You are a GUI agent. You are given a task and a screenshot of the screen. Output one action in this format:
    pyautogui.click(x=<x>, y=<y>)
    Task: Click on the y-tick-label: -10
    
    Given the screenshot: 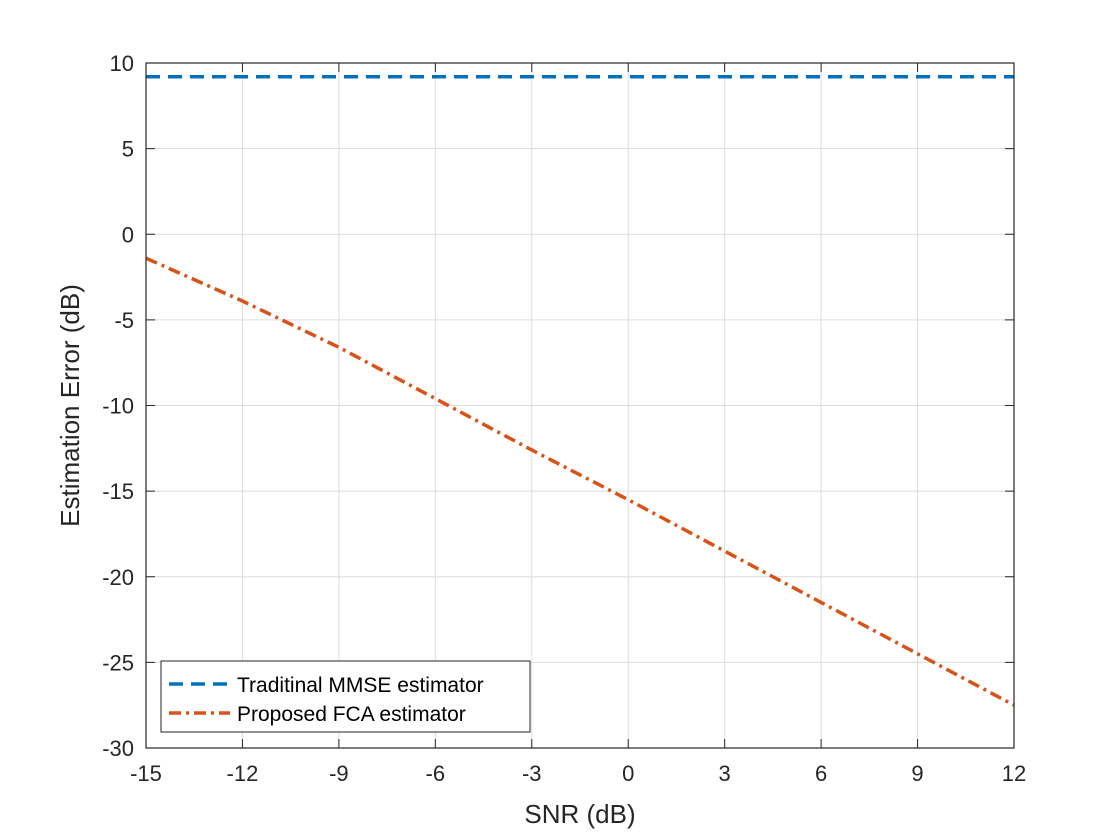 What is the action you would take?
    pyautogui.click(x=118, y=406)
    